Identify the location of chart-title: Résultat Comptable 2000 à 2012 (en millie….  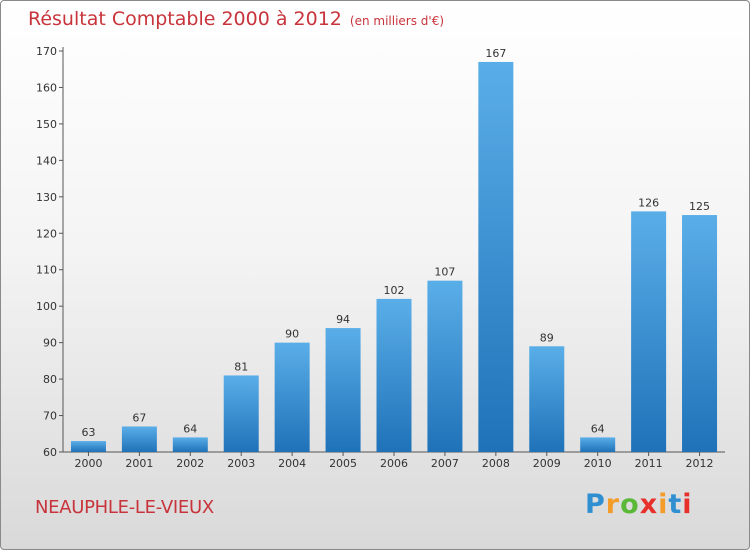
(236, 19).